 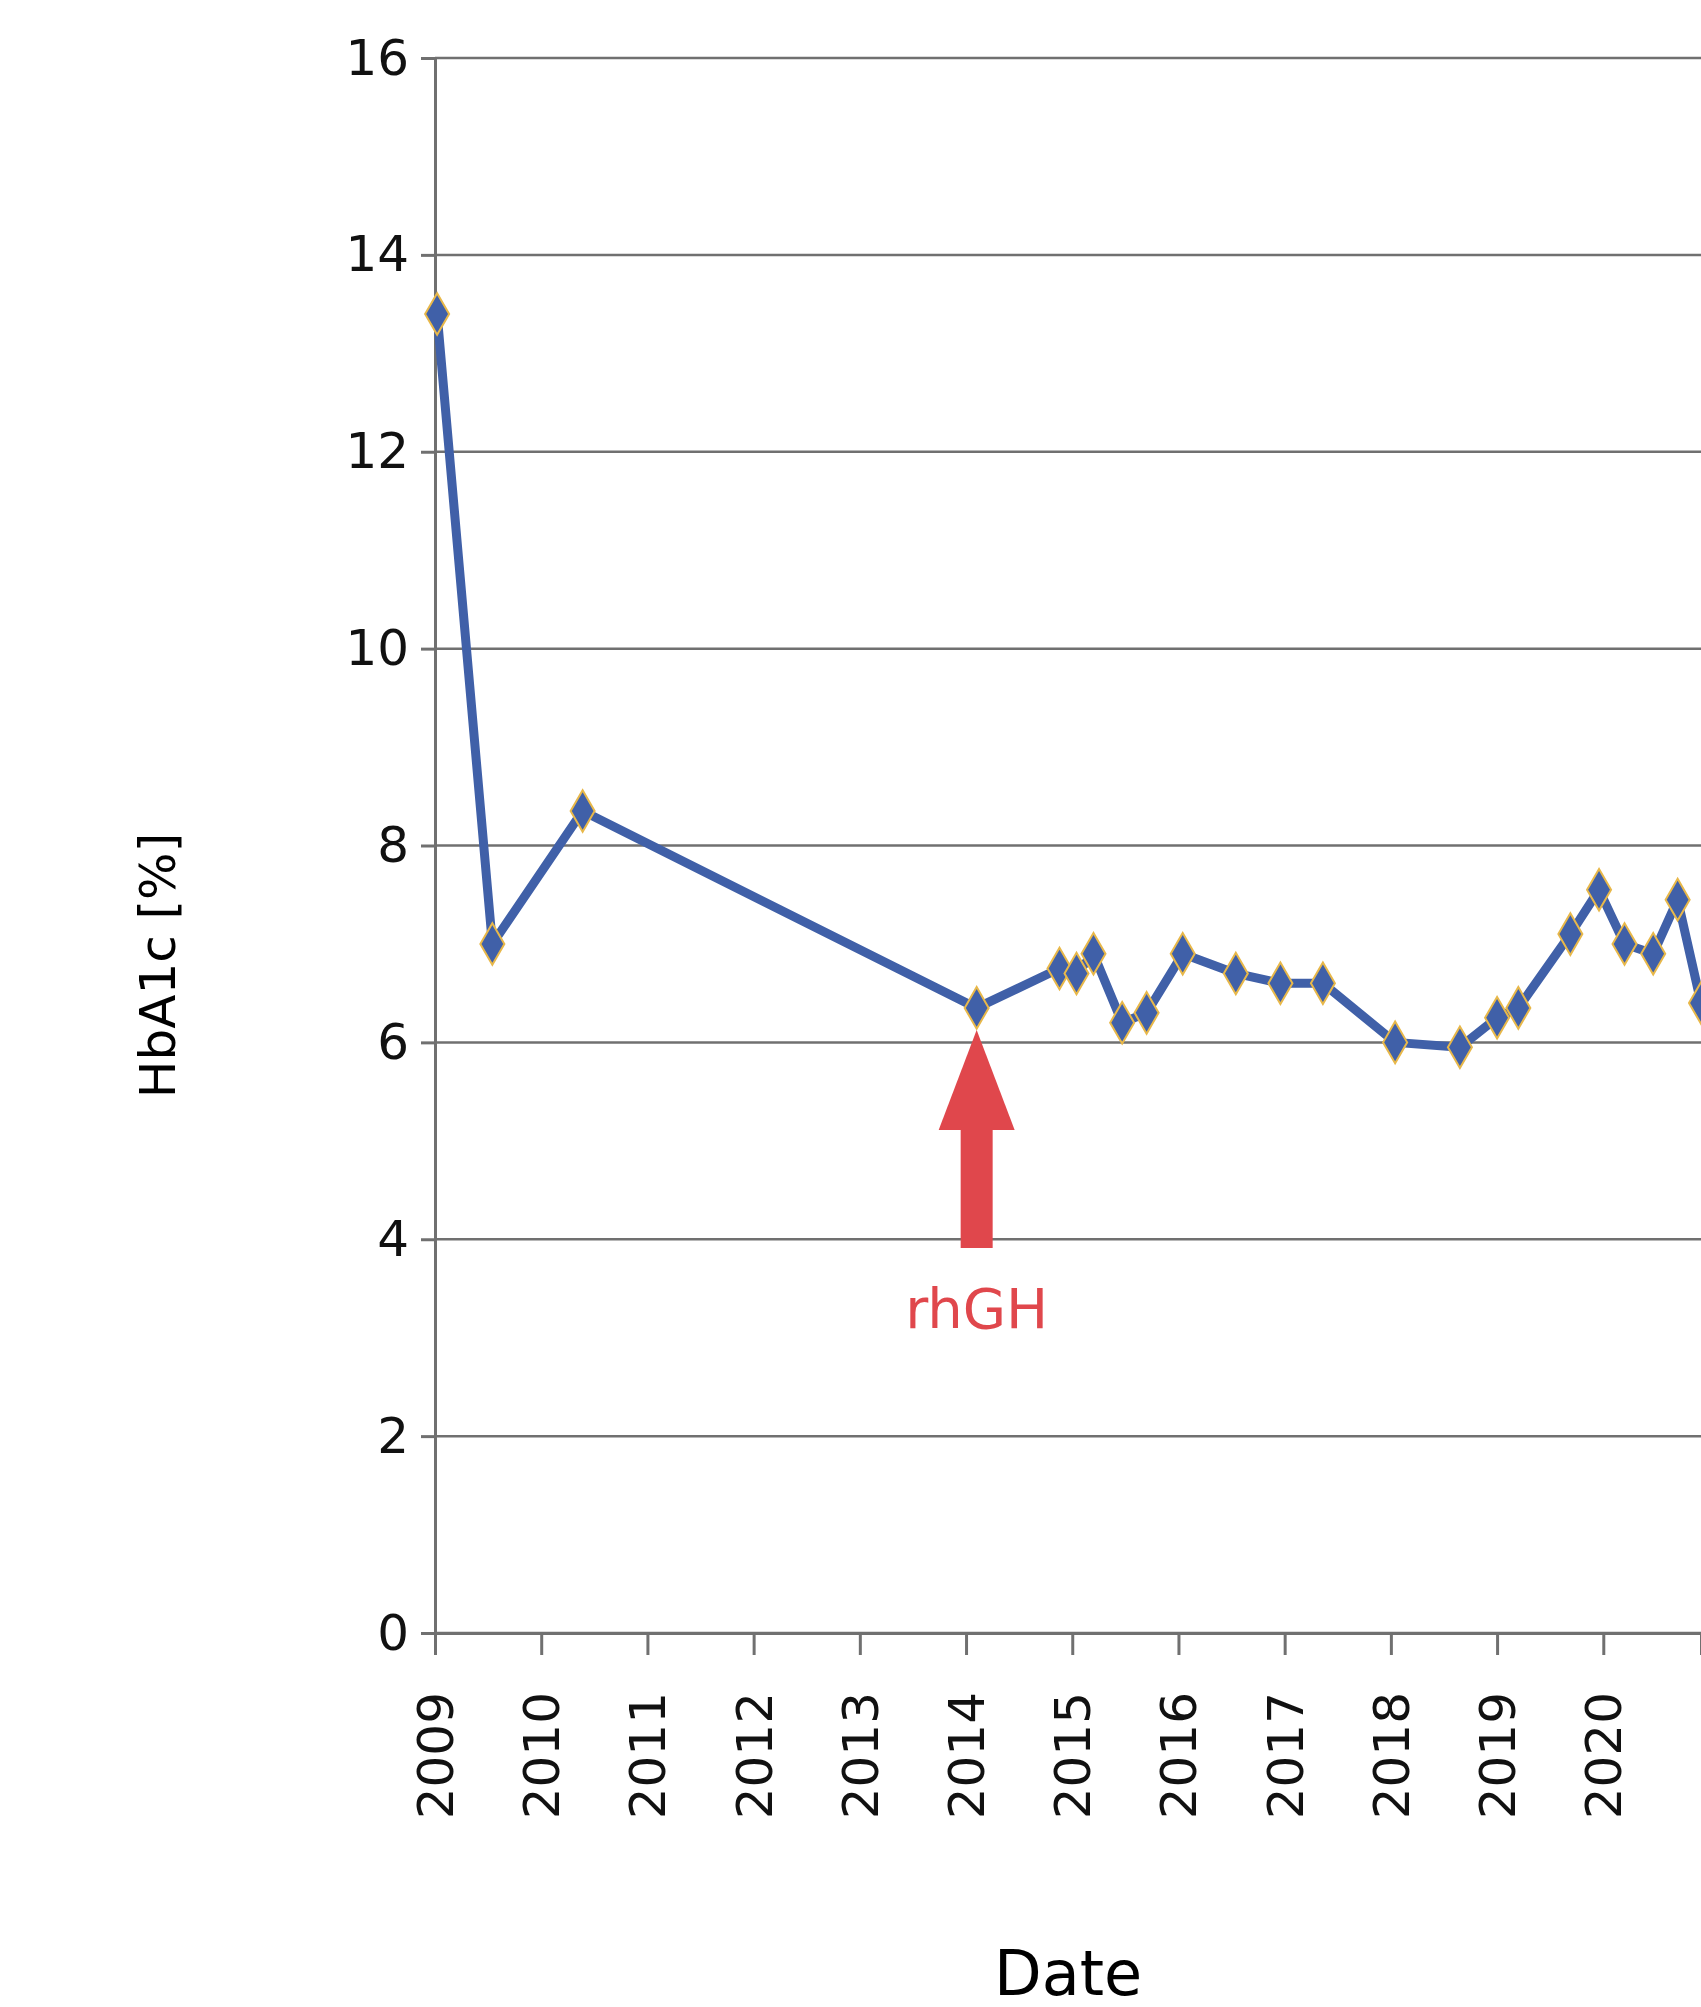 I want to click on x-tick-label: 2012, so click(x=754, y=1756).